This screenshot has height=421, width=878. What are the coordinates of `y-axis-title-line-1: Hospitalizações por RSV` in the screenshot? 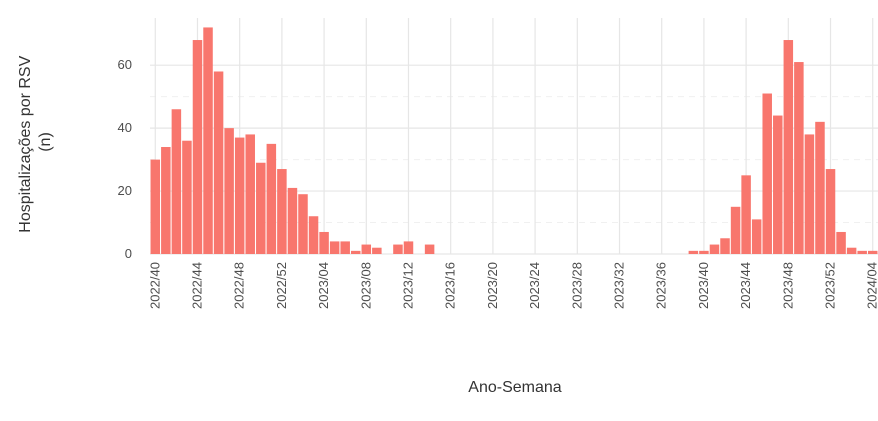 It's located at (25, 143).